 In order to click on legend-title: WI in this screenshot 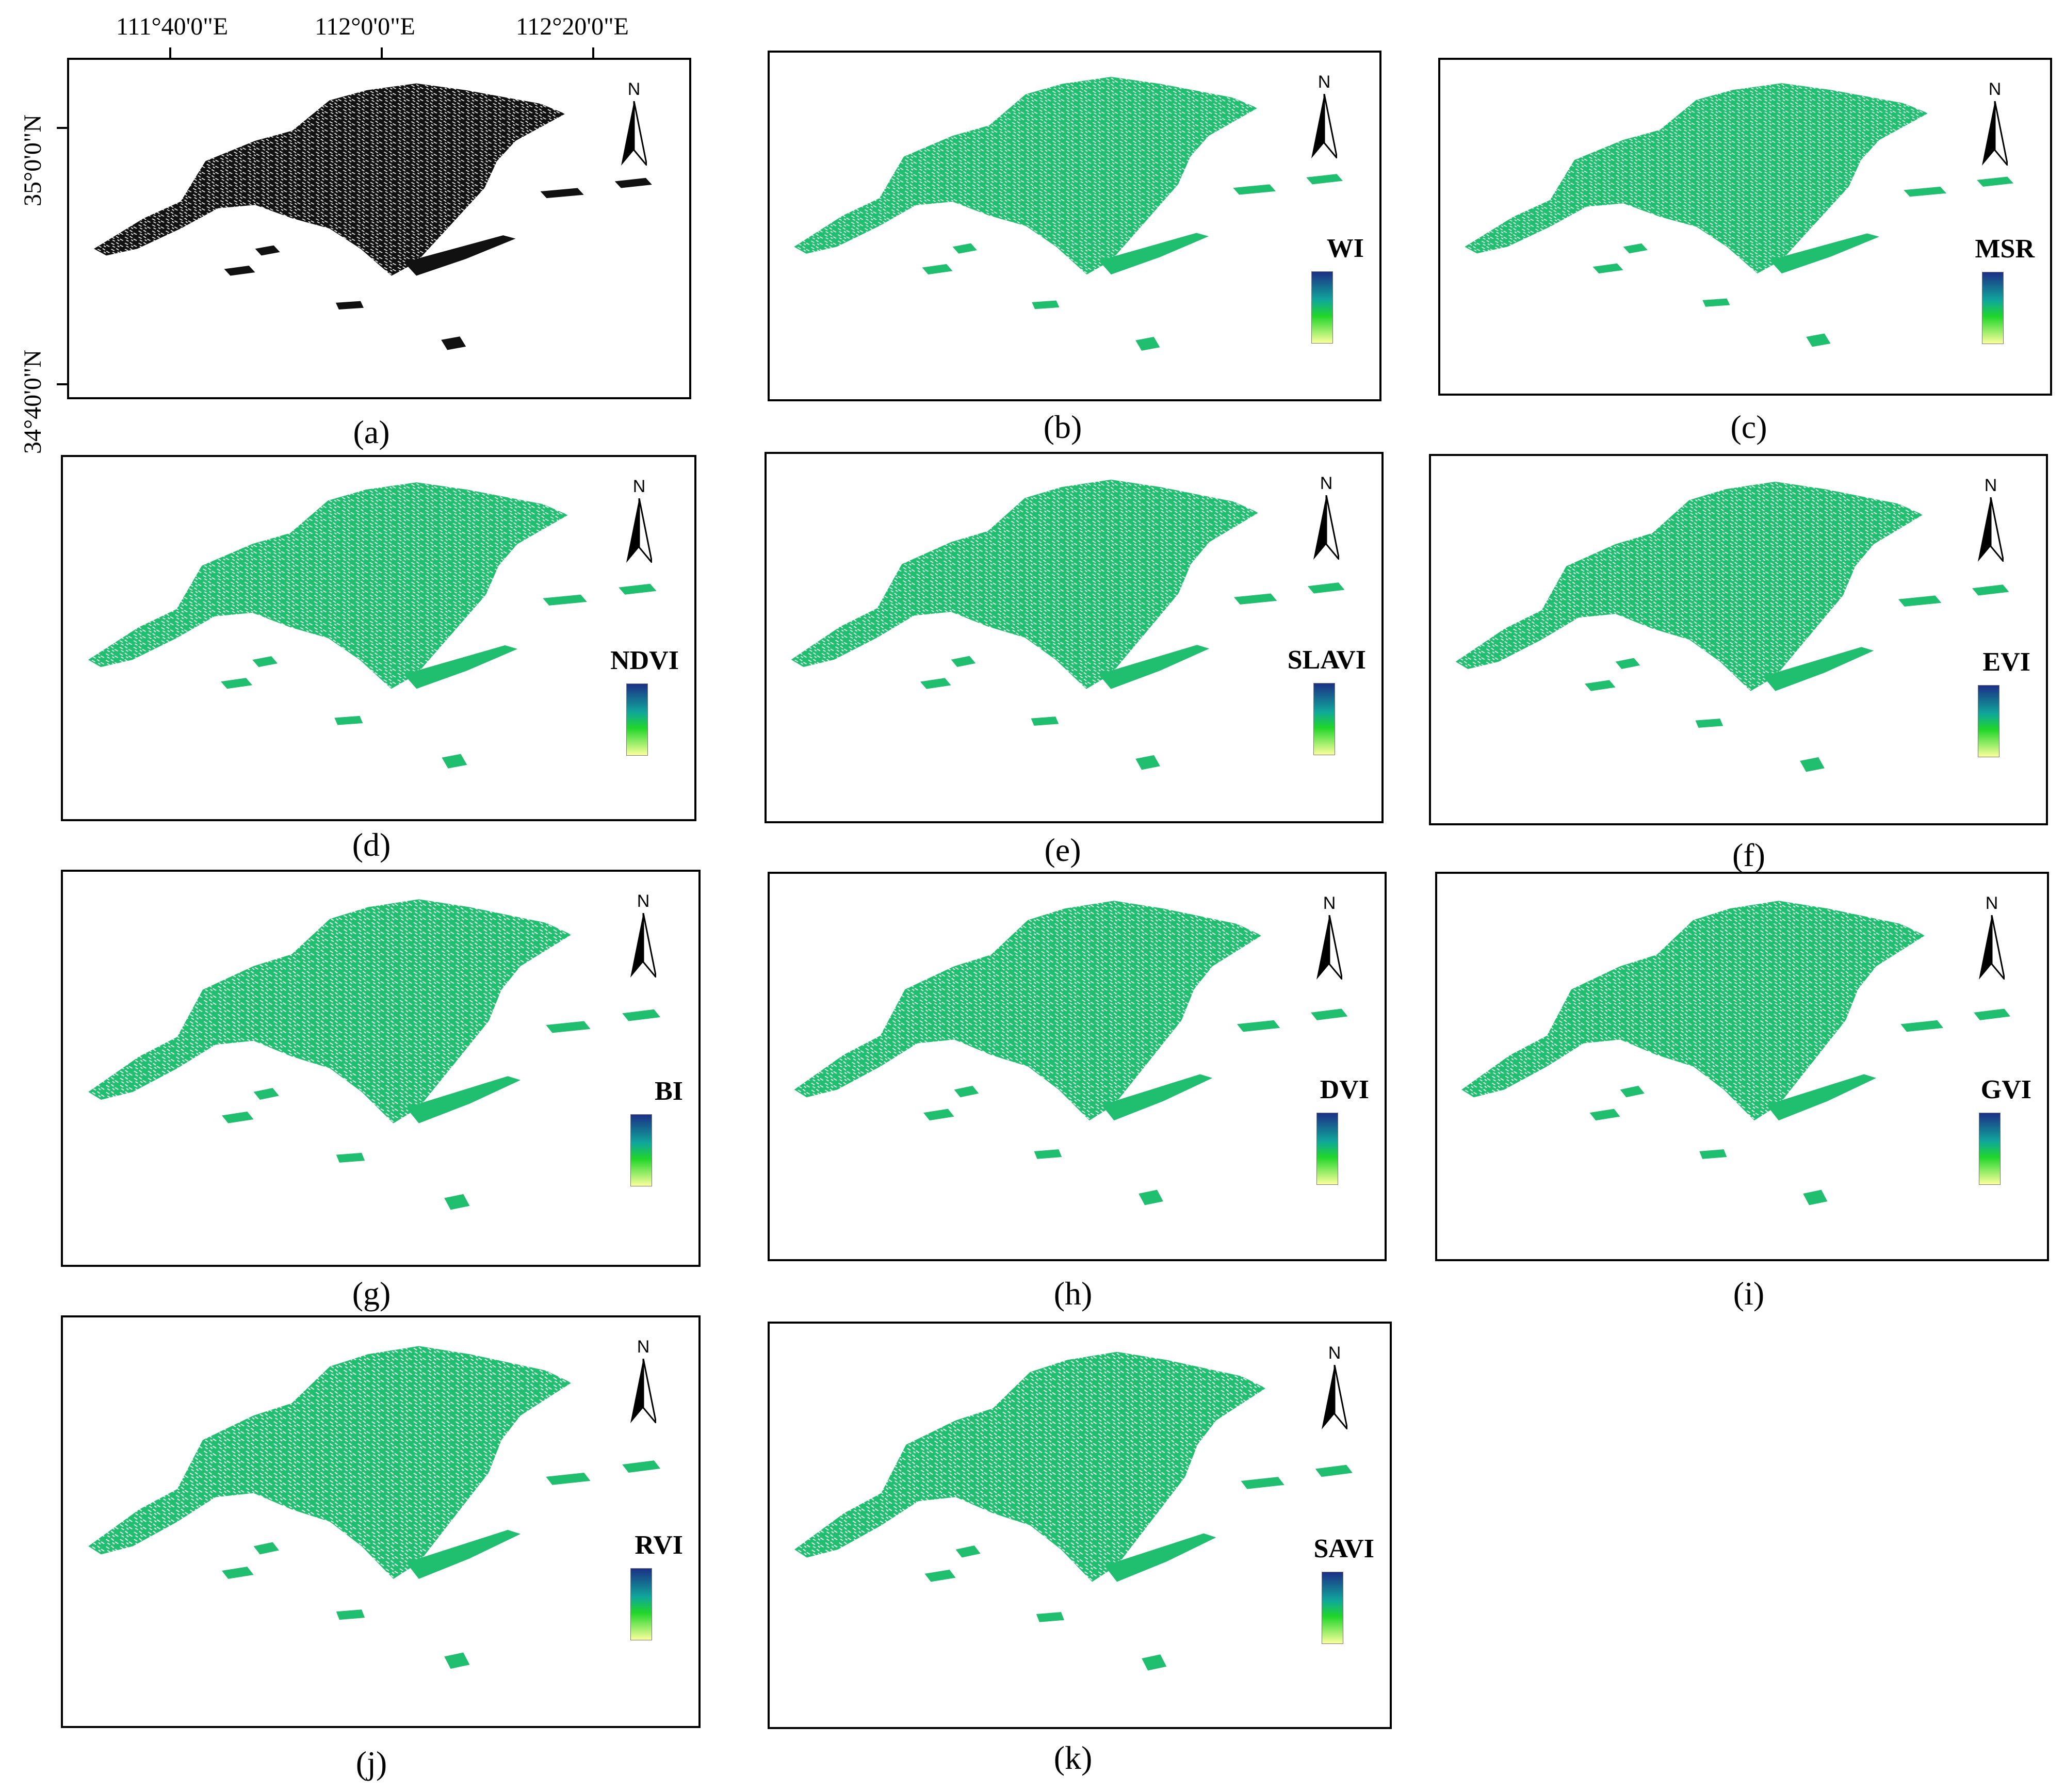, I will do `click(1345, 248)`.